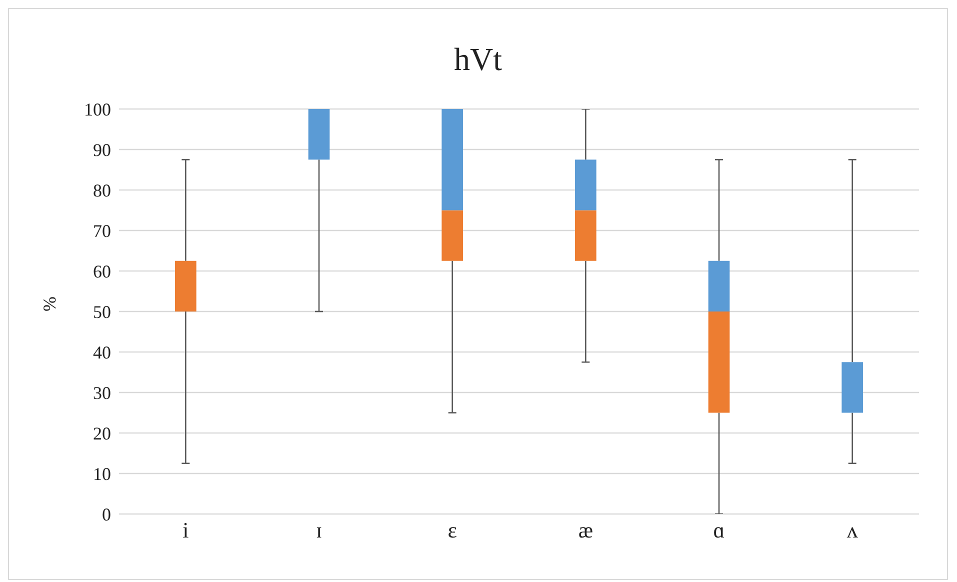  What do you see at coordinates (102, 312) in the screenshot?
I see `y-tick-label: 50` at bounding box center [102, 312].